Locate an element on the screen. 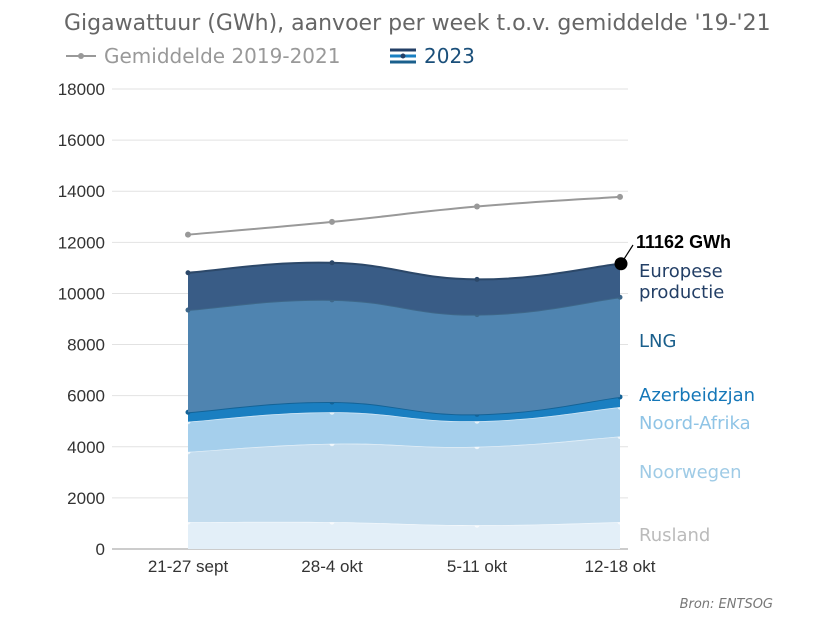 Image resolution: width=830 pixels, height=629 pixels. area-noorwegen is located at coordinates (404, 481).